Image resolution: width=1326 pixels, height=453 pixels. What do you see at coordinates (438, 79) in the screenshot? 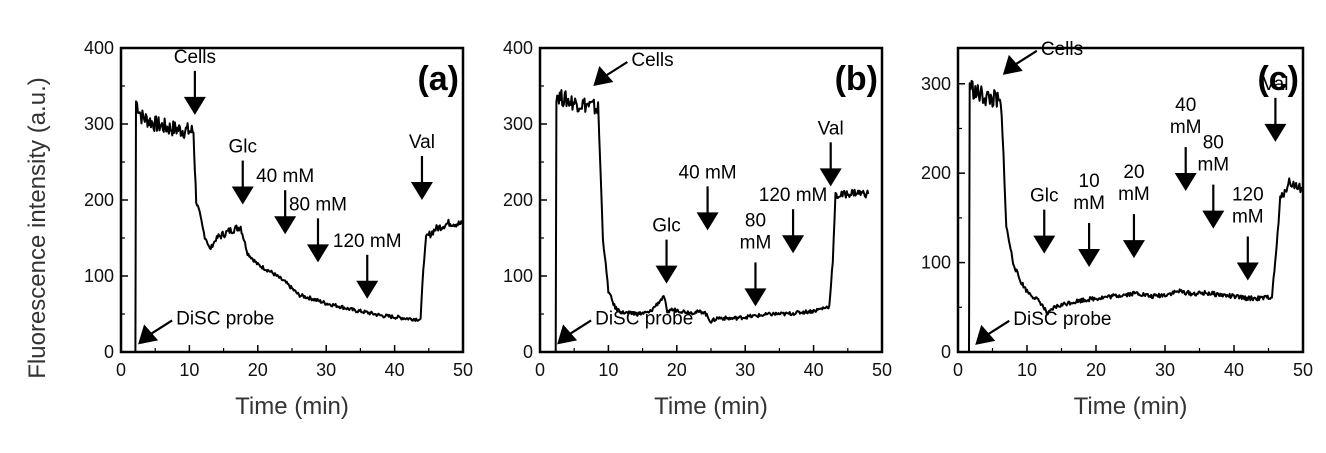
I see `panel-label: (a)` at bounding box center [438, 79].